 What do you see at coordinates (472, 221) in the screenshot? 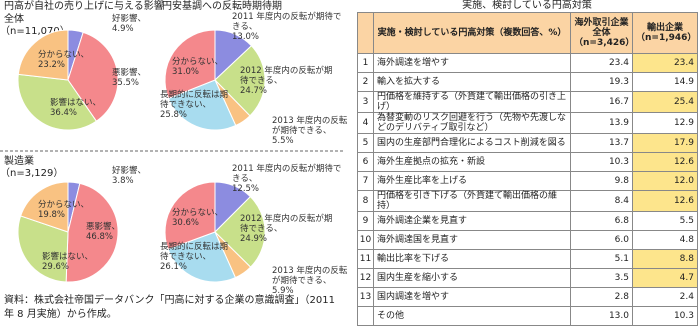
I see `measure-cell: 海外調達企業を見直す` at bounding box center [472, 221].